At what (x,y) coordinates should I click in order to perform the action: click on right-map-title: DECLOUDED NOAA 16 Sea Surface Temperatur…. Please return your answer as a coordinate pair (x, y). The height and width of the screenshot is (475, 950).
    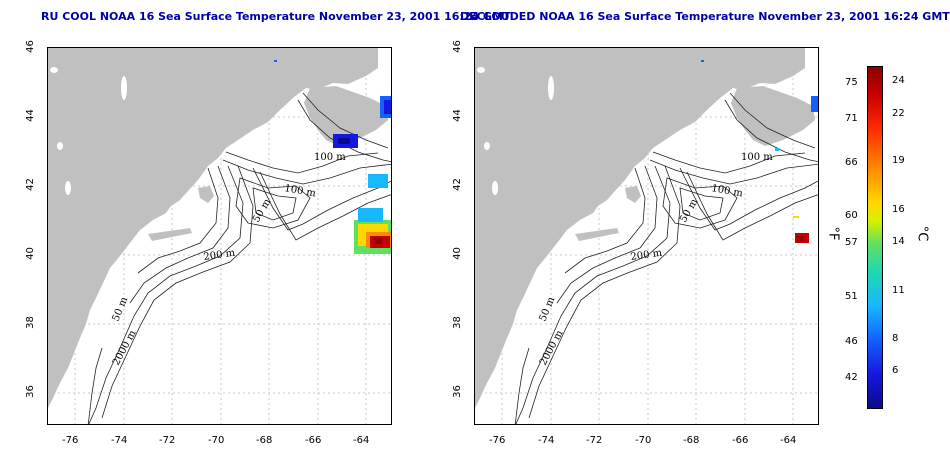
    Looking at the image, I should click on (705, 16).